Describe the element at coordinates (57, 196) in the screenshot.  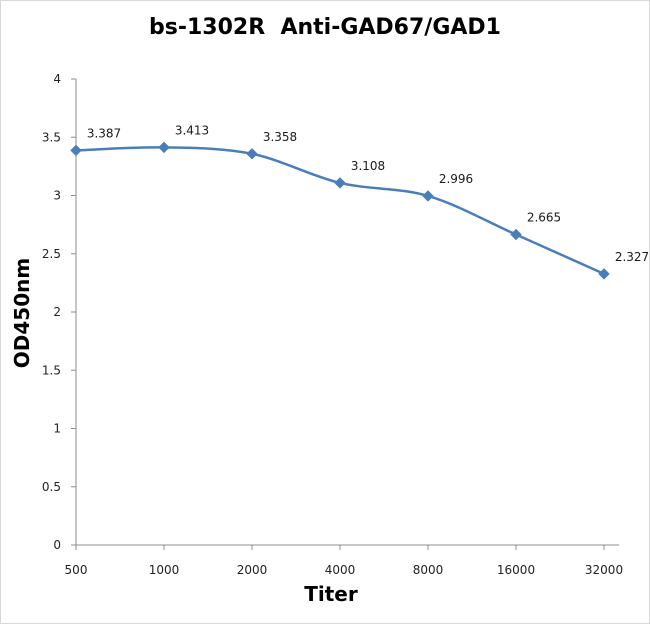
I see `y-tick-label: 3` at that location.